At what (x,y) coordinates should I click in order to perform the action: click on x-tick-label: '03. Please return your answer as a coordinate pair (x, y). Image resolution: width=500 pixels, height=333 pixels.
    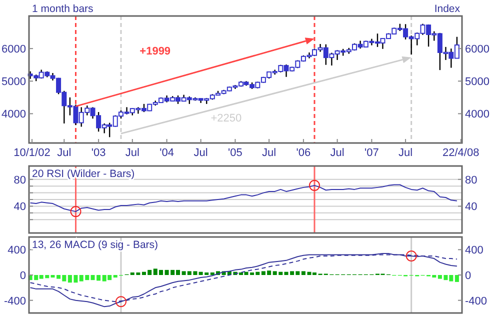
    Looking at the image, I should click on (98, 153).